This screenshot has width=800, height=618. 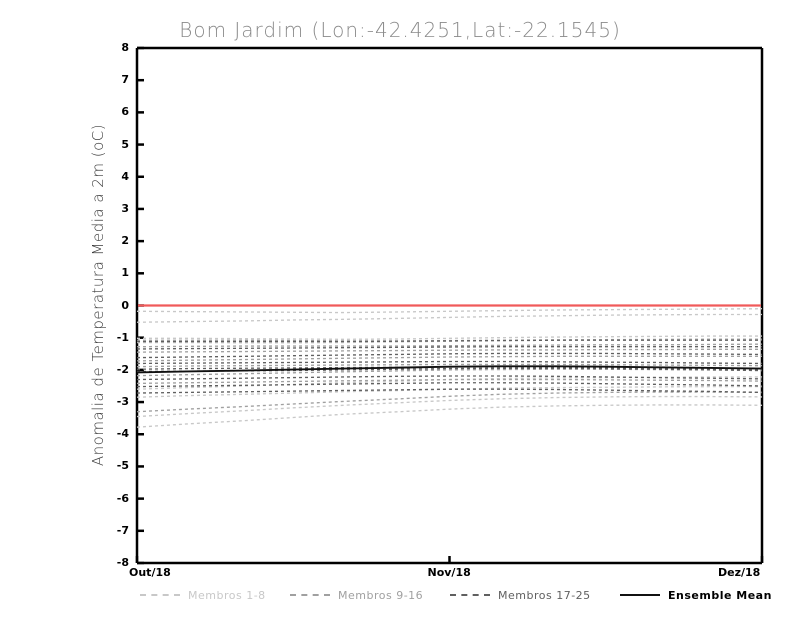 What do you see at coordinates (125, 241) in the screenshot?
I see `y-tick-label: 2` at bounding box center [125, 241].